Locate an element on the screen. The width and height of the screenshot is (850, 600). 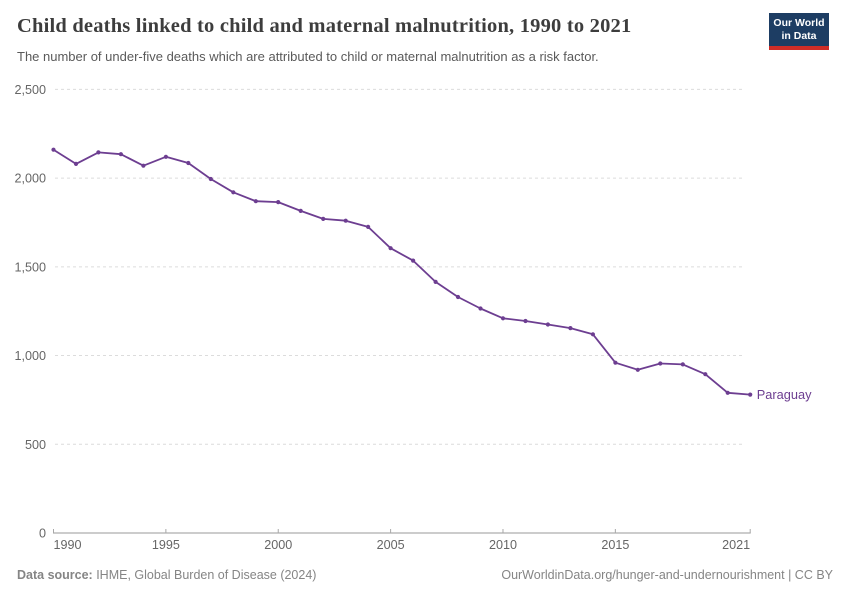
series-end-label: Paraguay is located at coordinates (784, 394).